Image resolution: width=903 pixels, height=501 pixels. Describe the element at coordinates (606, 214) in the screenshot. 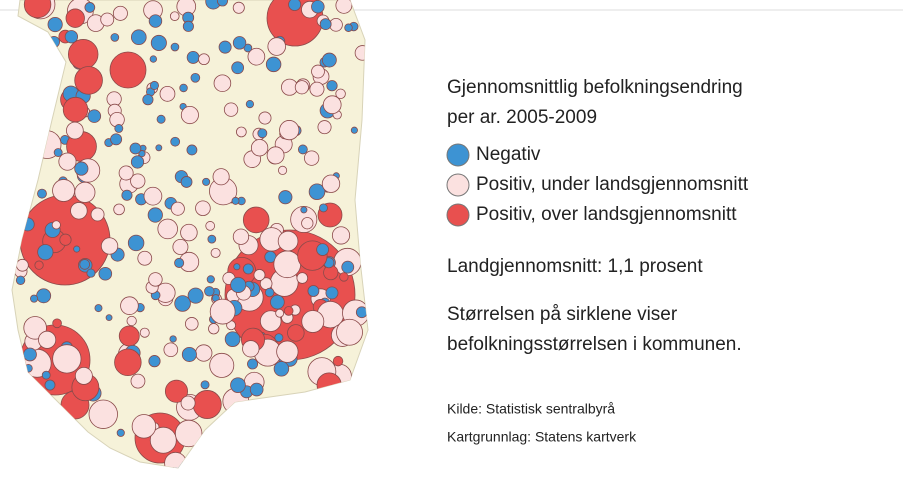

I see `legend-label: Positiv, over landsgjennomsnitt` at that location.